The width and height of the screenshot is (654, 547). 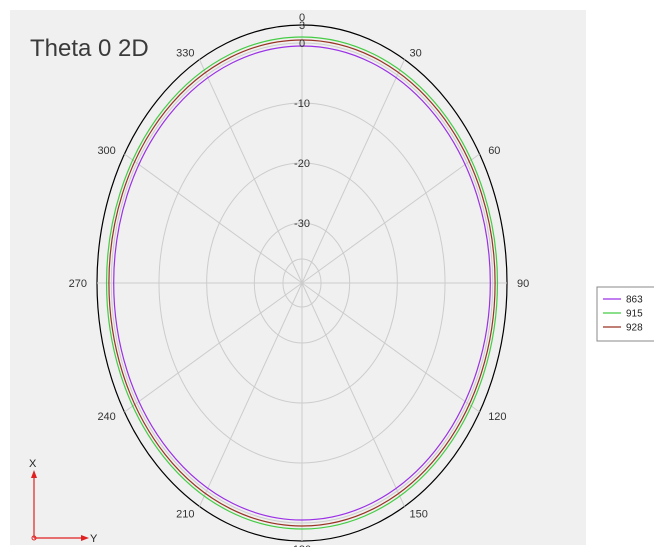 I want to click on radial-tick-label: 3, so click(x=302, y=26).